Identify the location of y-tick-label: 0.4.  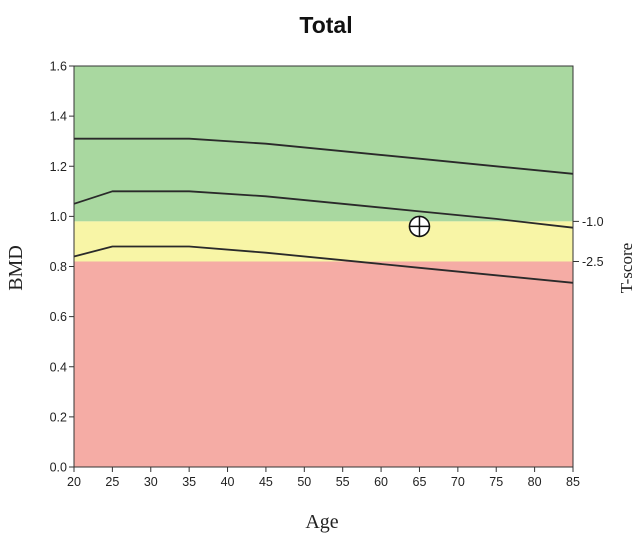
(58, 367).